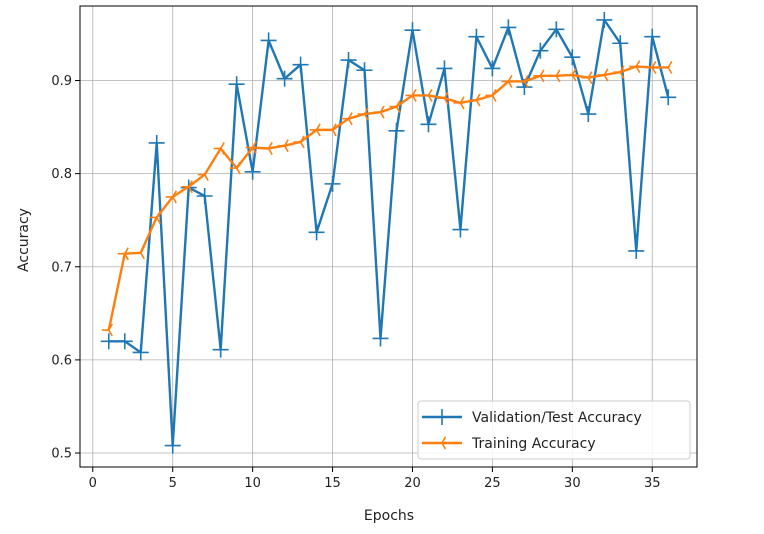 The width and height of the screenshot is (764, 534). Describe the element at coordinates (533, 444) in the screenshot. I see `legend-label: Training Accuracy` at that location.